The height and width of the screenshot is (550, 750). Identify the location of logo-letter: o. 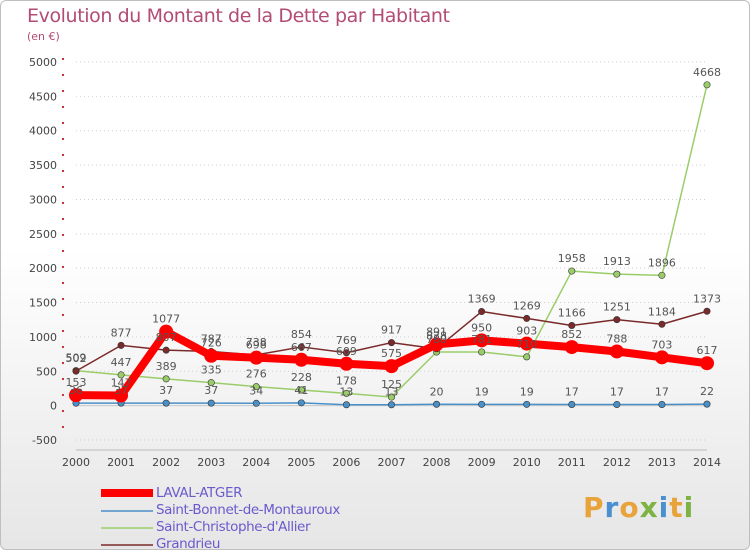
(629, 507).